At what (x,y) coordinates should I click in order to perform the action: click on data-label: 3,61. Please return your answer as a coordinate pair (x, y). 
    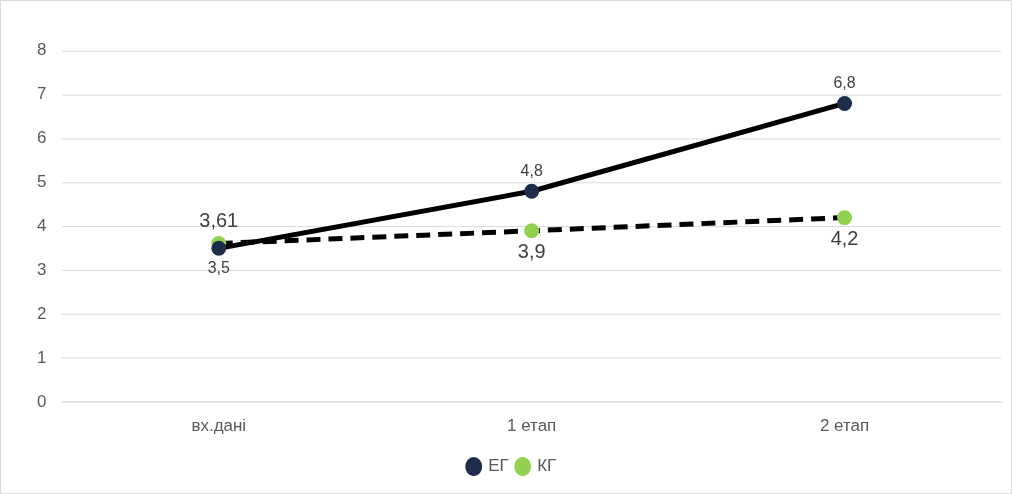
    Looking at the image, I should click on (219, 220).